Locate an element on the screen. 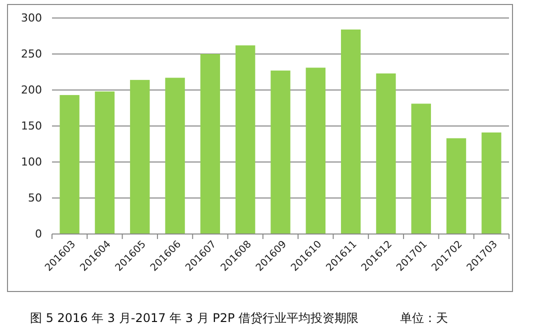  caption: 图 5 2016 年 3 月-2017 年 3 月 P2P 借贷行业平均投资期限 is located at coordinates (194, 318).